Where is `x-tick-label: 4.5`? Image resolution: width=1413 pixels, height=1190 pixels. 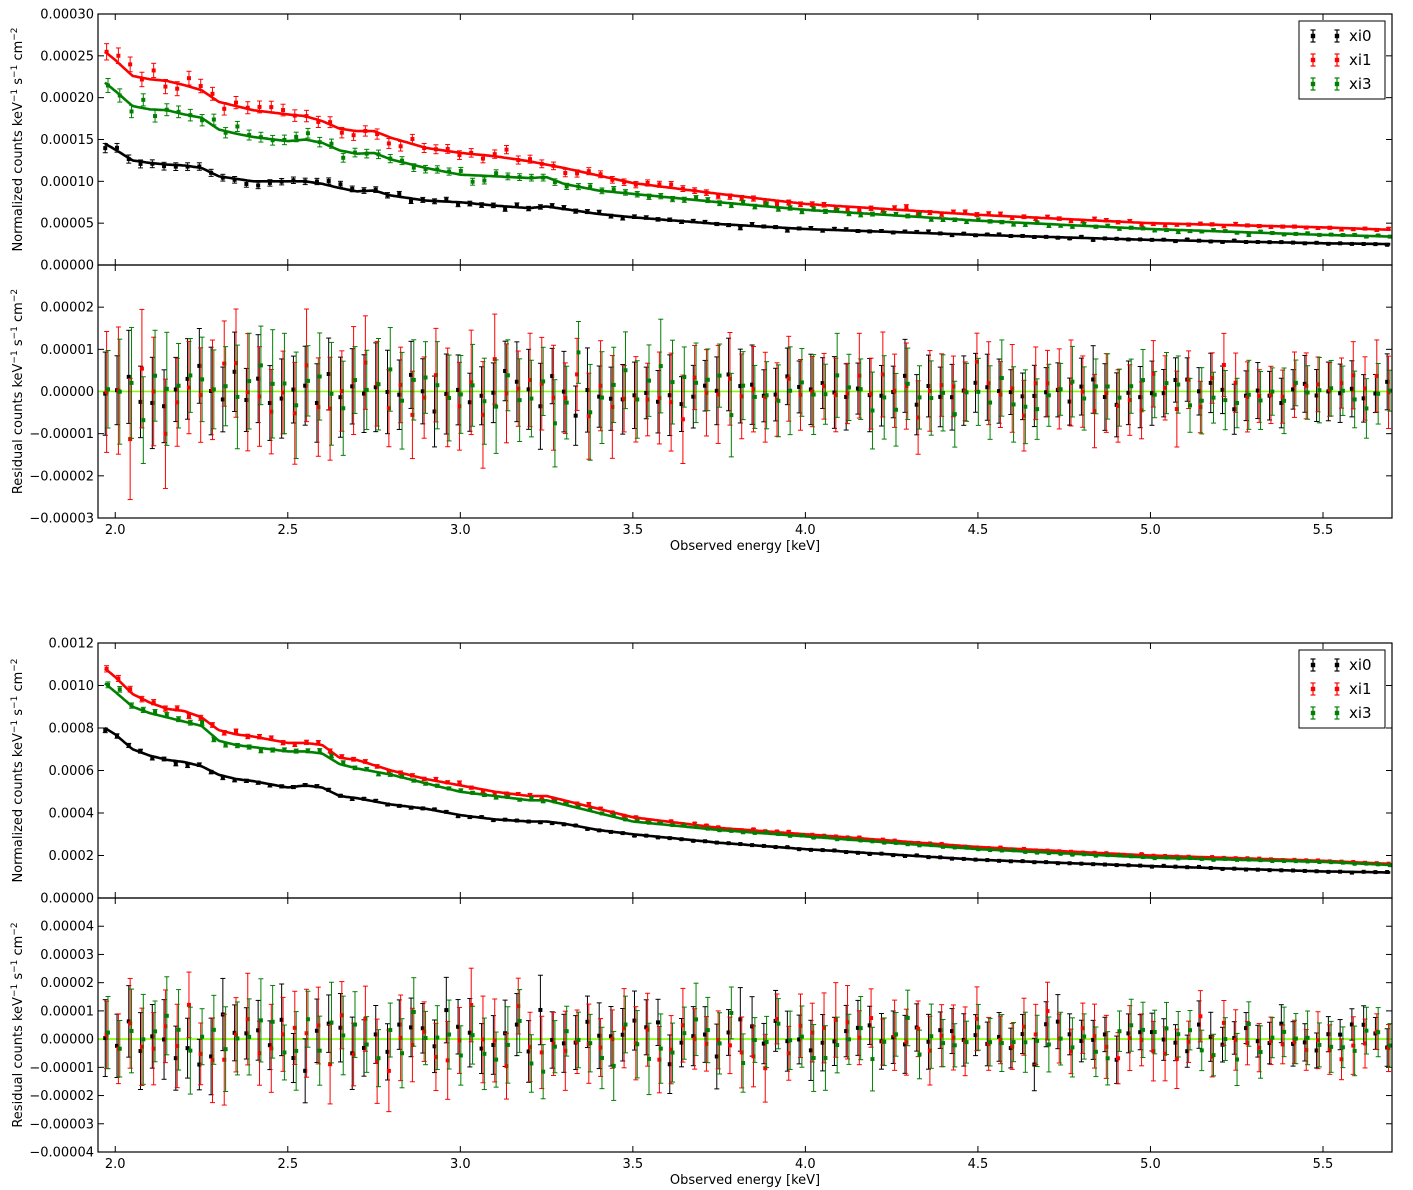 x-tick-label: 4.5 is located at coordinates (978, 530).